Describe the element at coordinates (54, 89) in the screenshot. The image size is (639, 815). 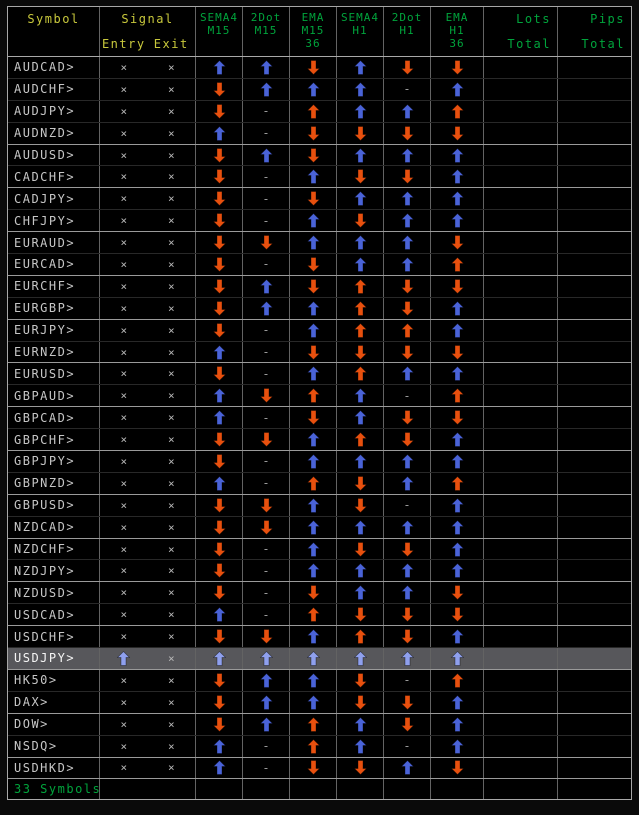
I see `symbol-cell: AUDCHF>` at that location.